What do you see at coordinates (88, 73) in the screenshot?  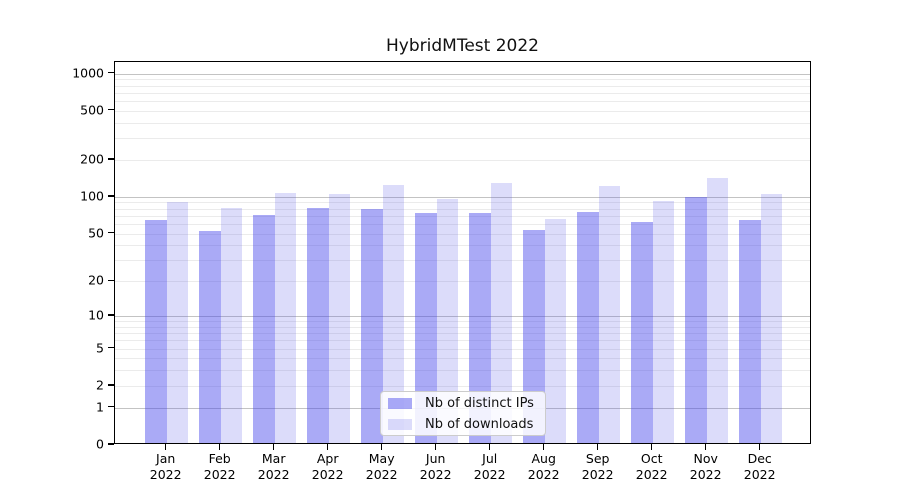 I see `y-tick-label: 1000` at bounding box center [88, 73].